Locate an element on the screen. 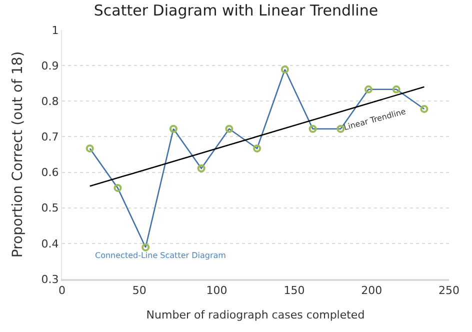  y-tick-label: 0.5 is located at coordinates (50, 208).